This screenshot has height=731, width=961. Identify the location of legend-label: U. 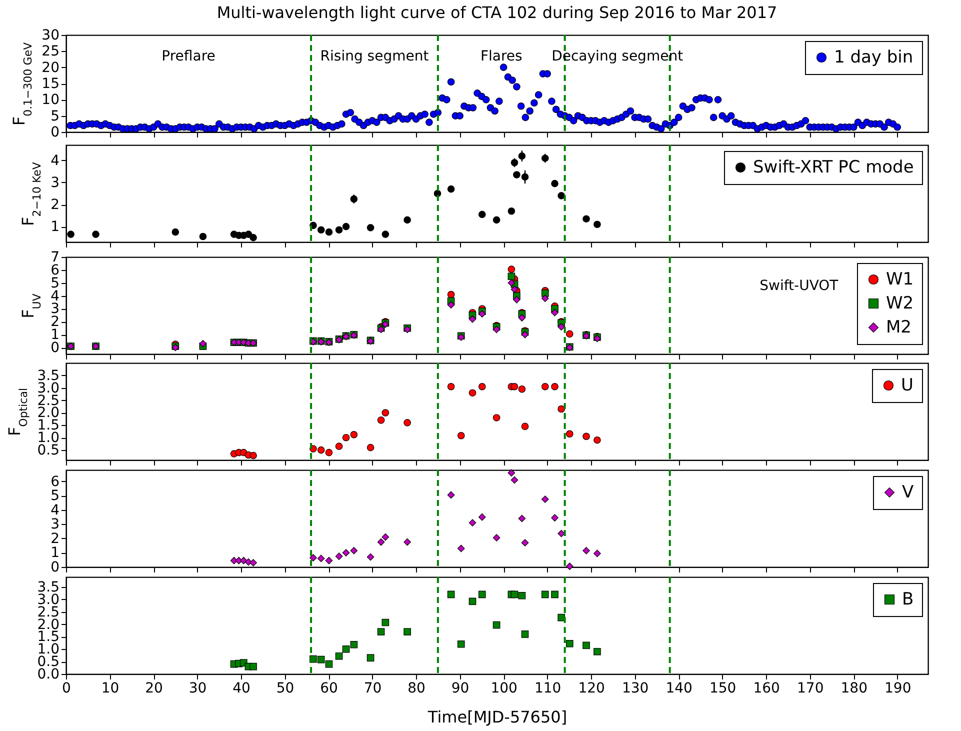
(907, 386).